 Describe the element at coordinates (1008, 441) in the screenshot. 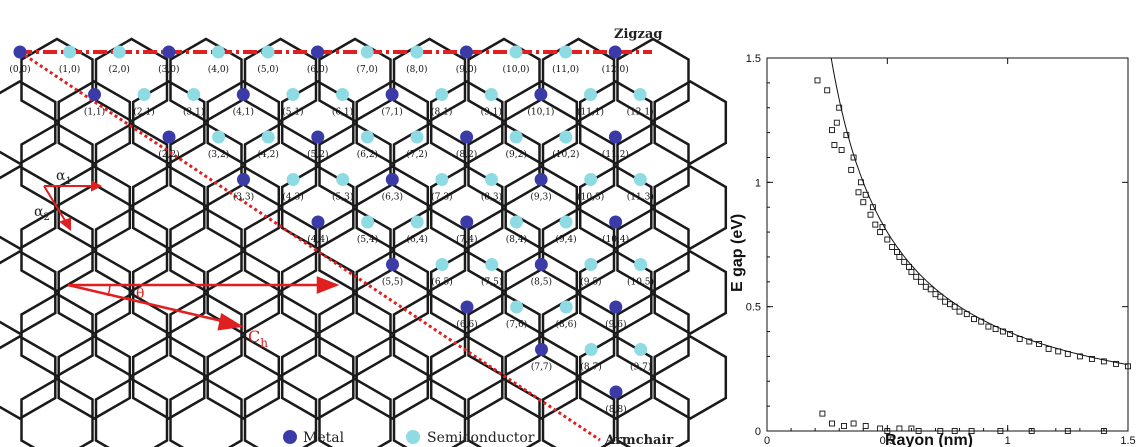

I see `x-tick-label: 1` at that location.